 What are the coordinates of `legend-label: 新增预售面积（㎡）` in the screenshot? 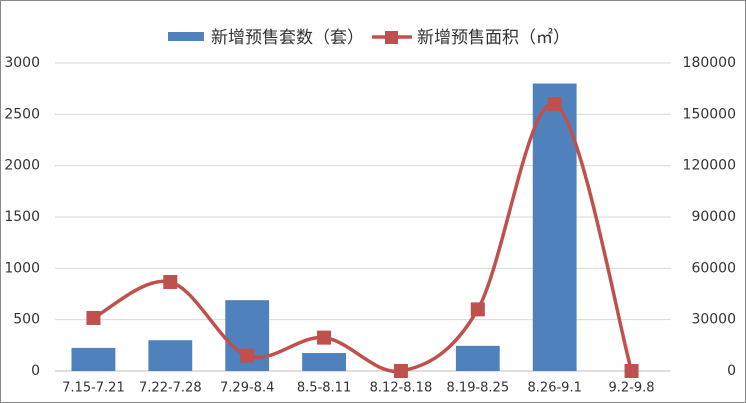 It's located at (493, 38).